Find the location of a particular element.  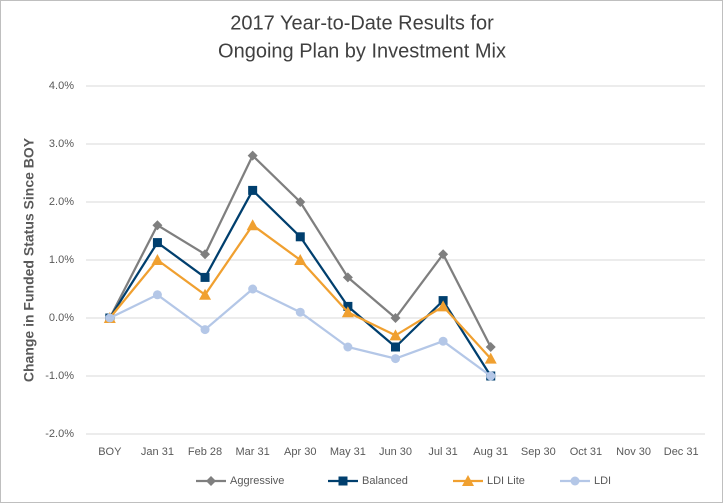

legend-label: LDI is located at coordinates (602, 481).